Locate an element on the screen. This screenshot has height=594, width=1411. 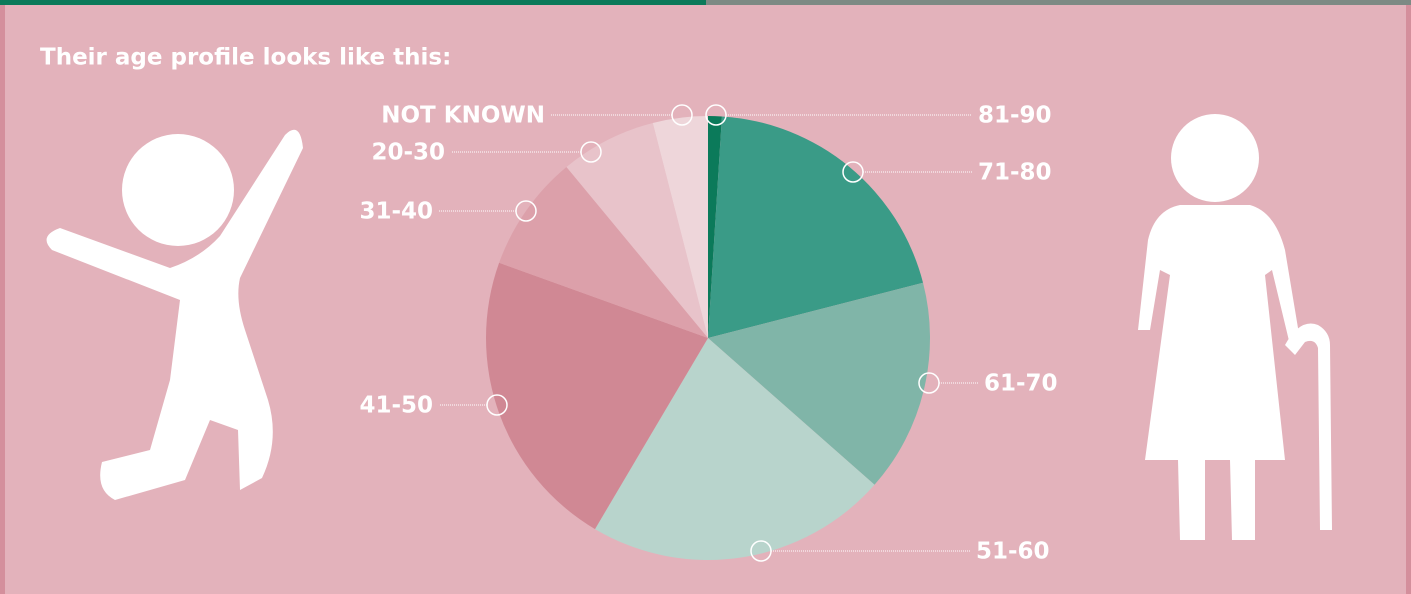
slice-label: 61-70 is located at coordinates (1021, 384).